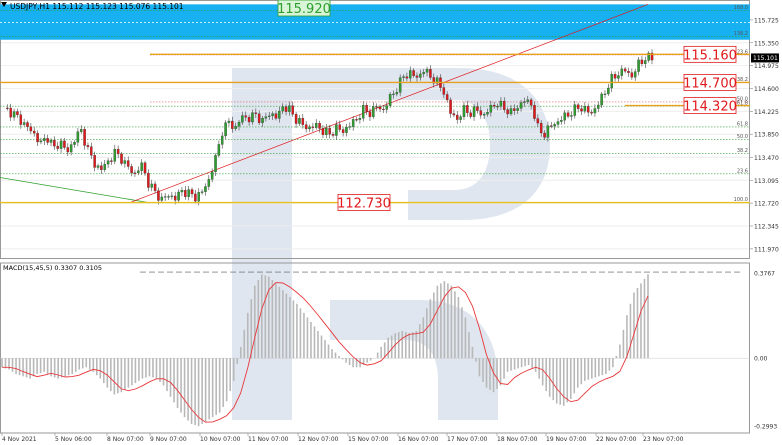 This screenshot has height=445, width=782. What do you see at coordinates (766, 43) in the screenshot?
I see `price-tick-label: 115.350` at bounding box center [766, 43].